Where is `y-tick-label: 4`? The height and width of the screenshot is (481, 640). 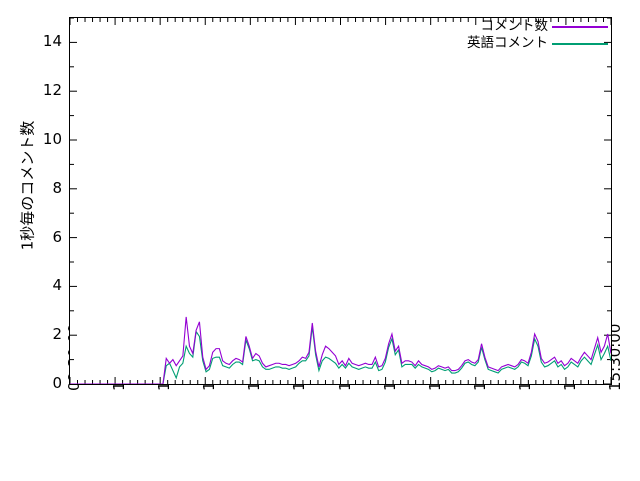
y-tick-label: 4 is located at coordinates (57, 285).